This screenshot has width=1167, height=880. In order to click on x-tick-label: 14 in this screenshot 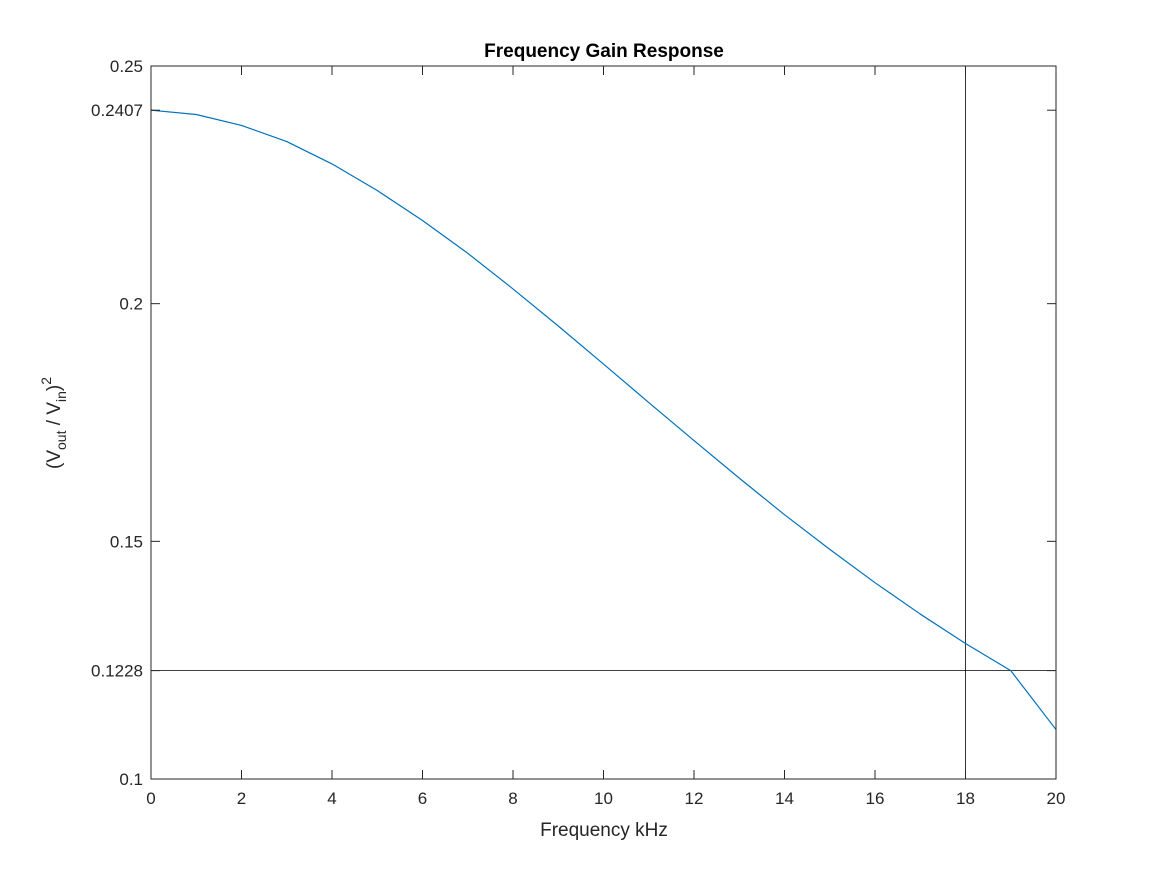, I will do `click(784, 798)`.